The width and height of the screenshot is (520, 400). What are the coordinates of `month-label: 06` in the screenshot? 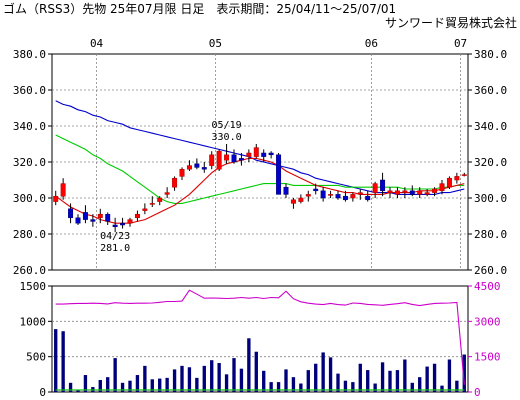 It's located at (371, 43).